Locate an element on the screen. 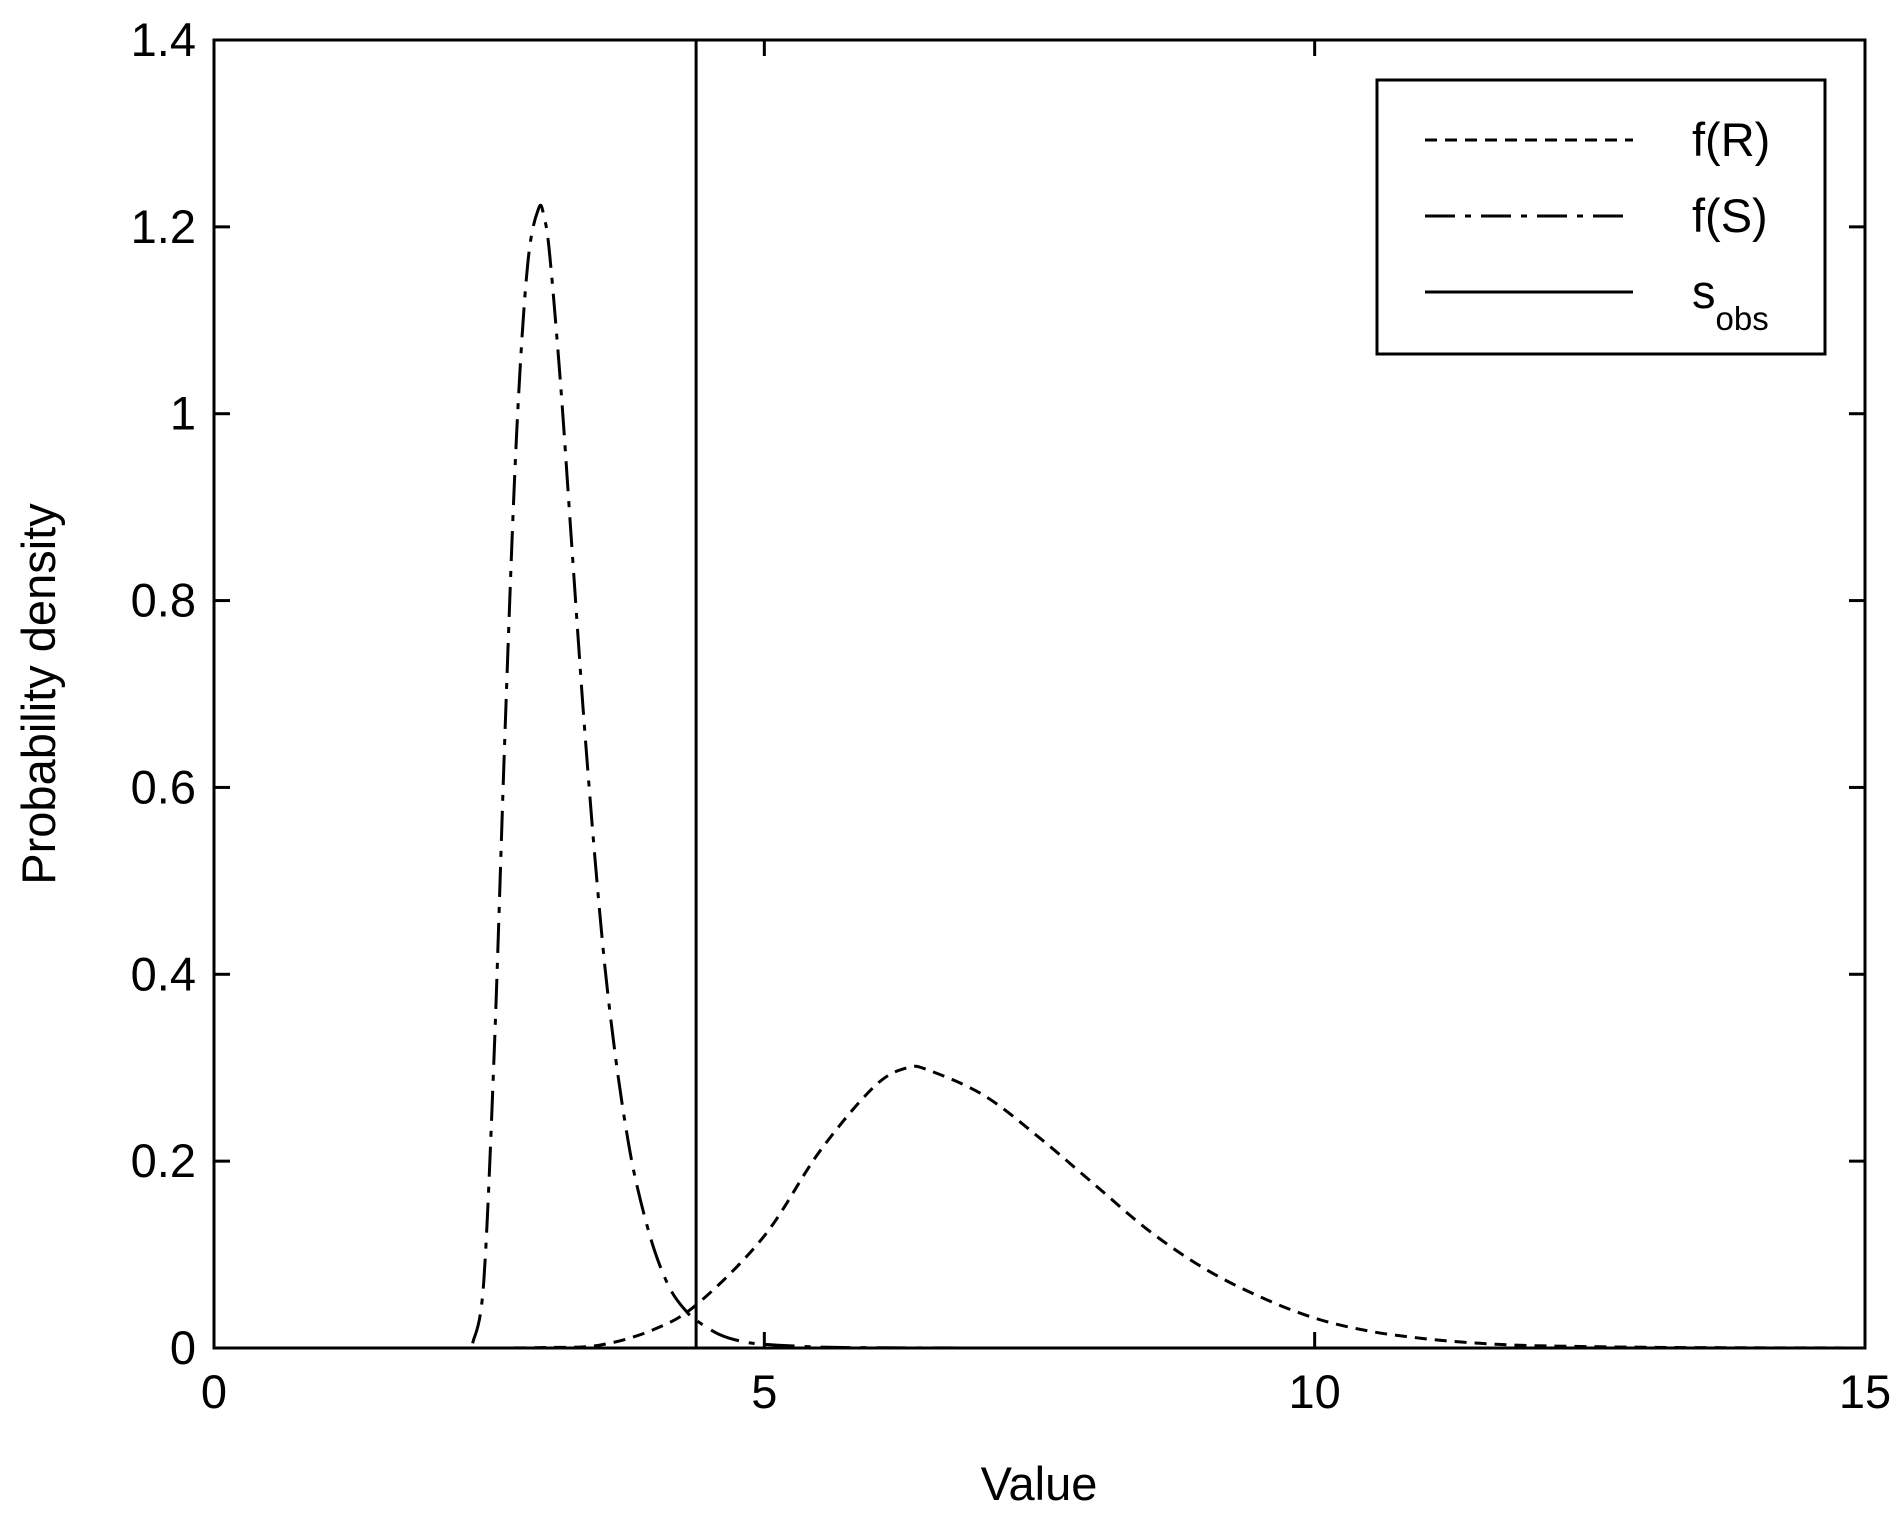  y-tick-label: 1 is located at coordinates (183, 413).